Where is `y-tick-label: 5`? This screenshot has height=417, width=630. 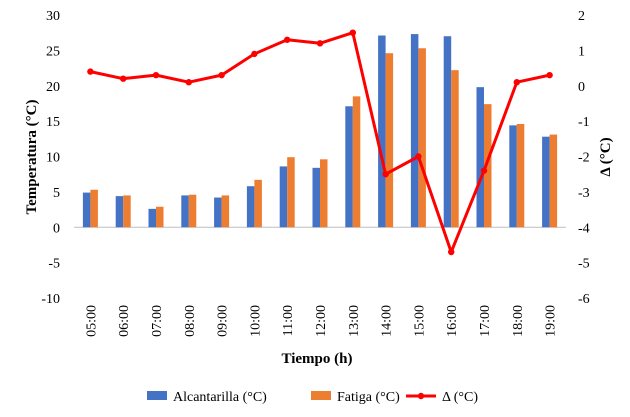
y-tick-label: 5 is located at coordinates (56, 193).